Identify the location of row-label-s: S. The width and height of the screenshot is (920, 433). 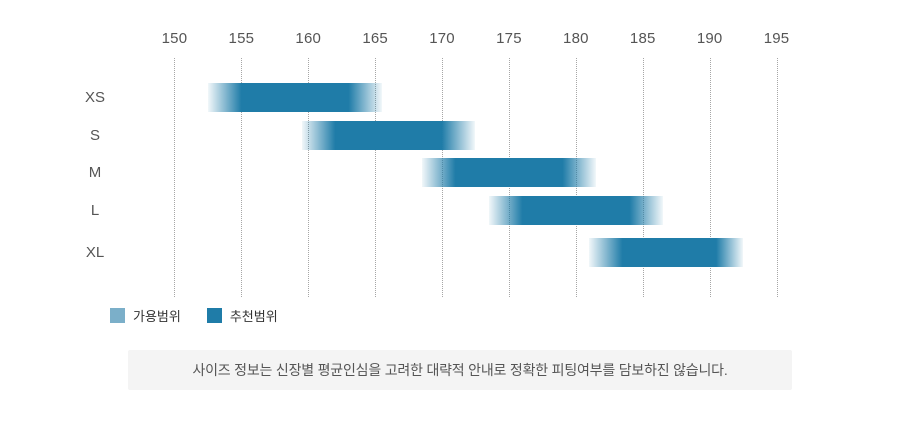
(94, 135).